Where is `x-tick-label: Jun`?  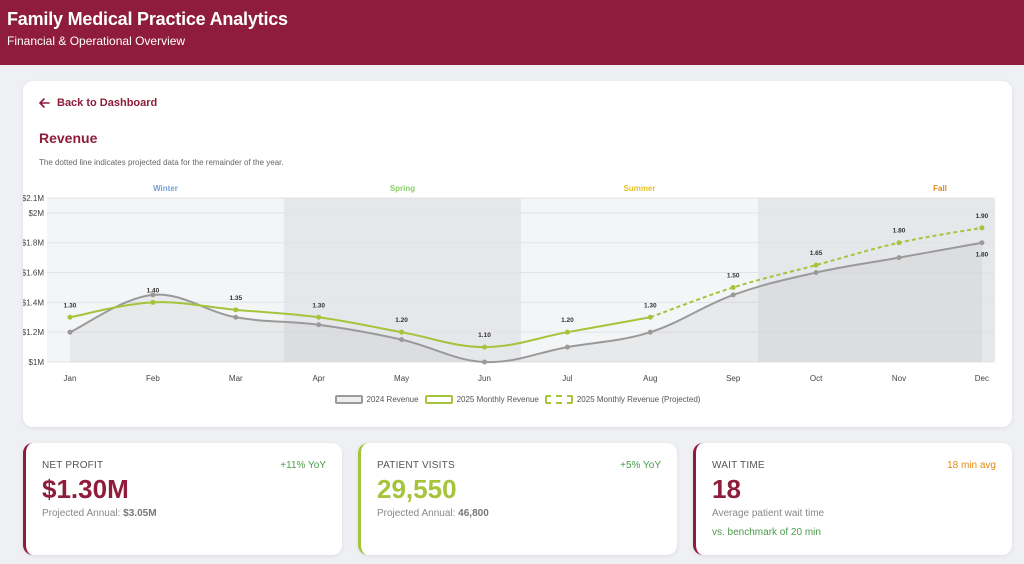
x-tick-label: Jun is located at coordinates (484, 378).